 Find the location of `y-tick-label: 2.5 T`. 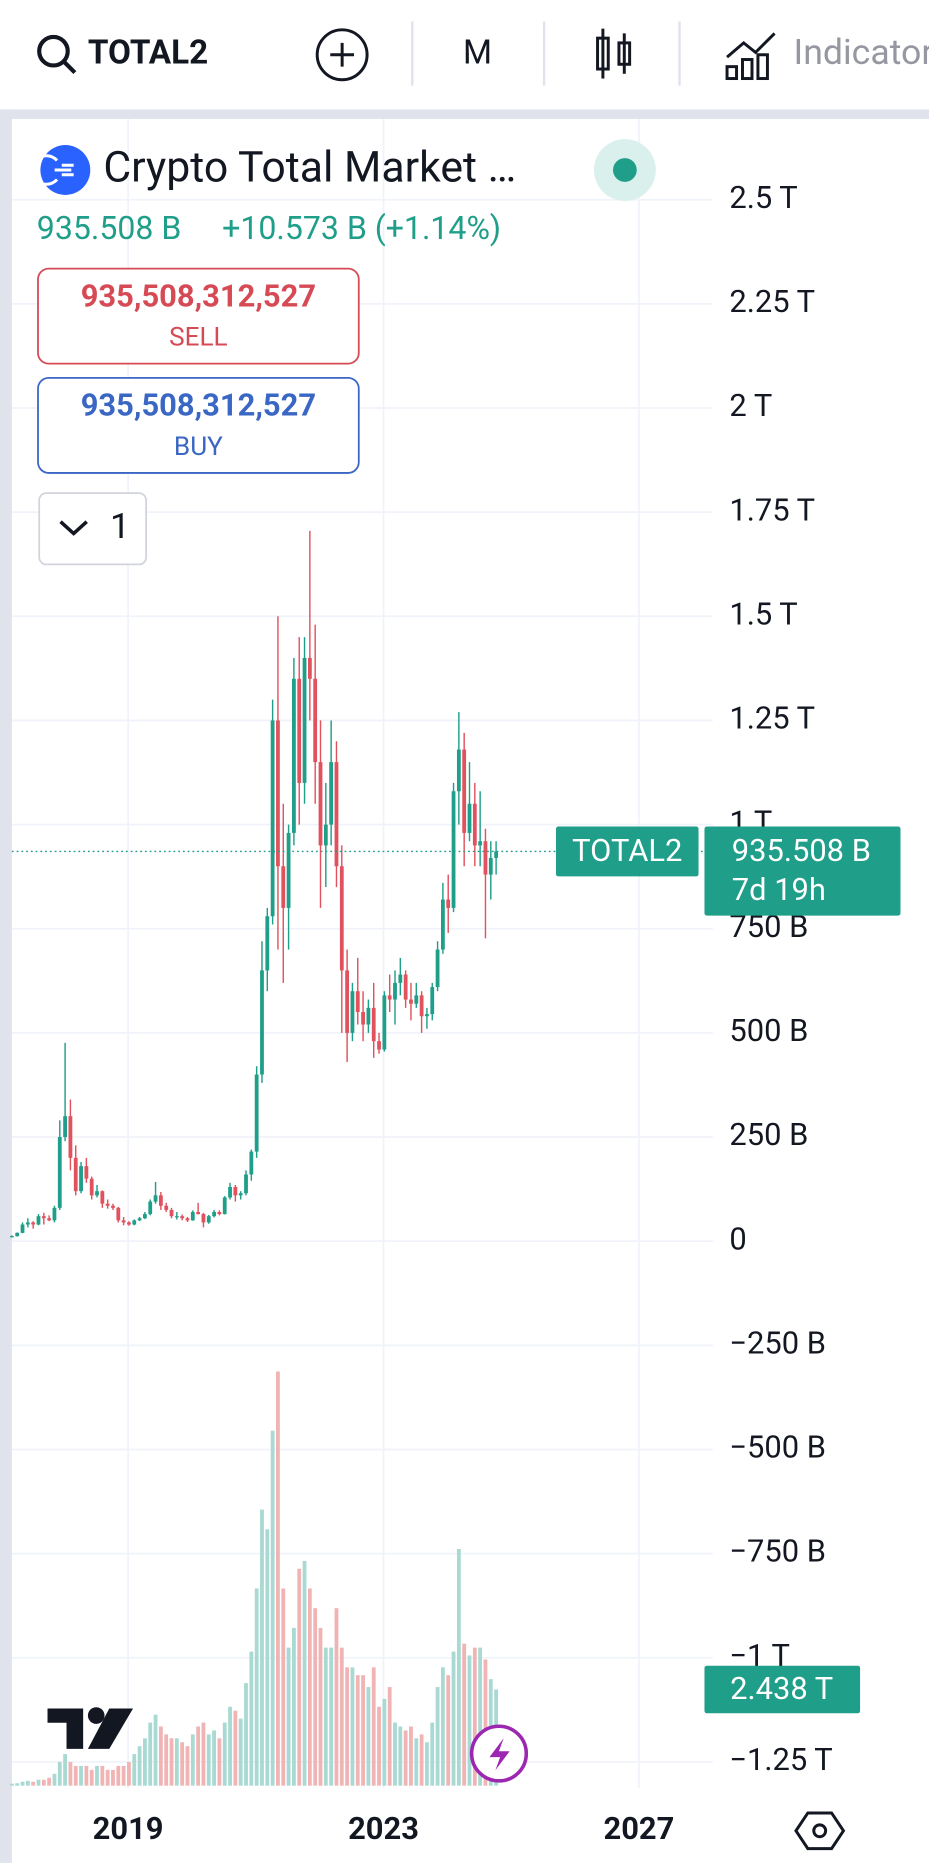

y-tick-label: 2.5 T is located at coordinates (763, 197).